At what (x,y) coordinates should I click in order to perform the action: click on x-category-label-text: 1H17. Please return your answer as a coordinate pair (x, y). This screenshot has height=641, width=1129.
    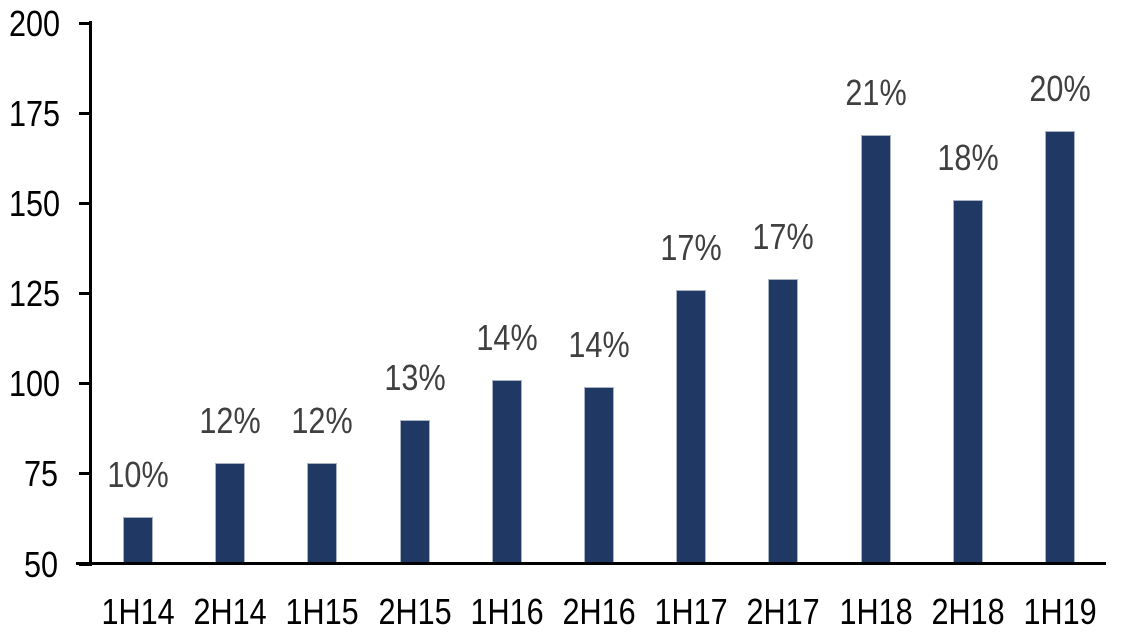
    Looking at the image, I should click on (691, 611).